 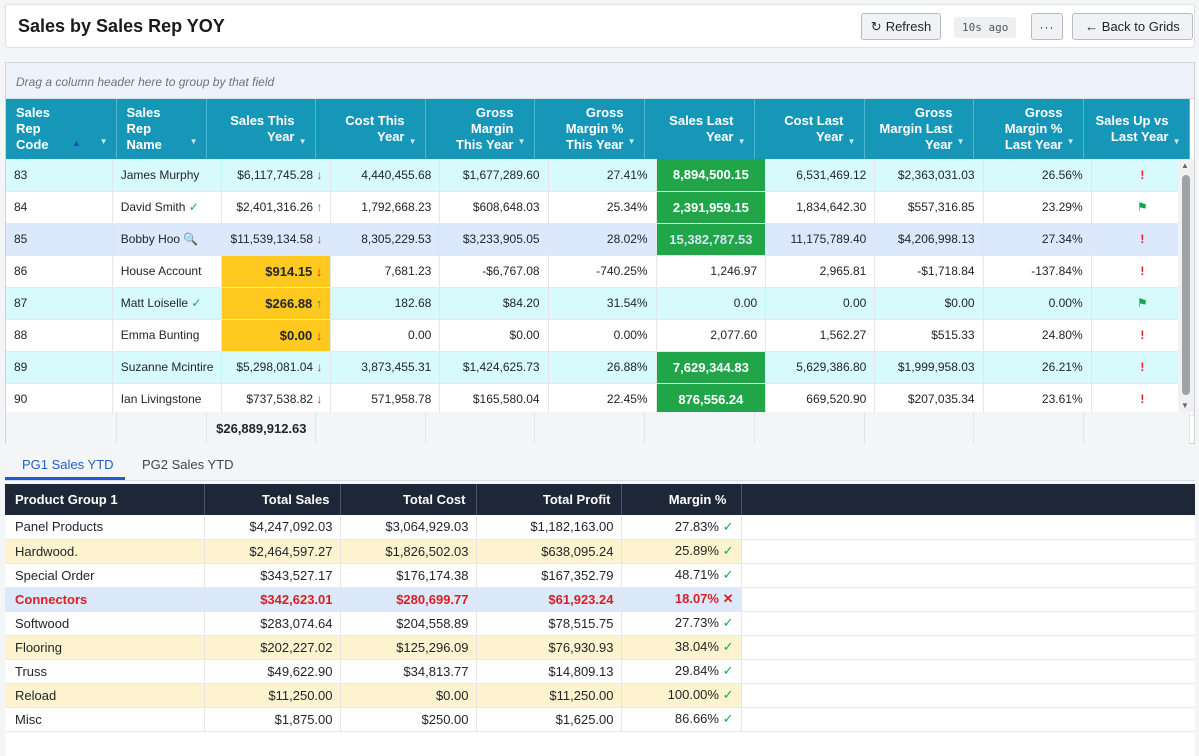 What do you see at coordinates (272, 551) in the screenshot?
I see `total-sales-cell: $2,464,597.27` at bounding box center [272, 551].